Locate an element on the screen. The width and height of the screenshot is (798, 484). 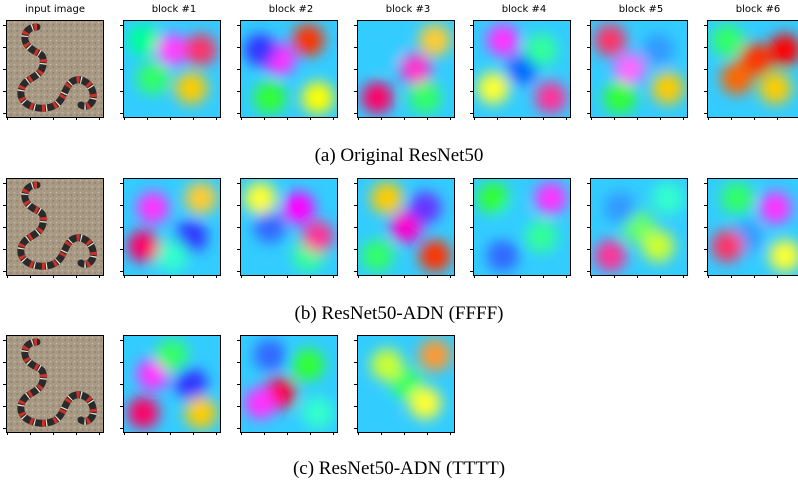
header-block-1: block #1 is located at coordinates (174, 9).